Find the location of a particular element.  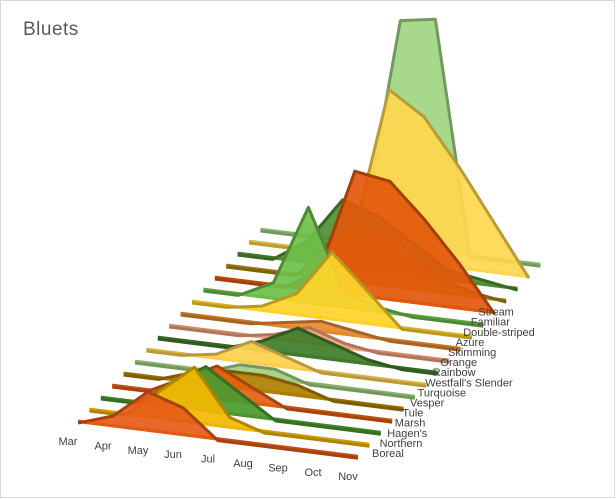

x-tick-jul: Jul is located at coordinates (208, 460).